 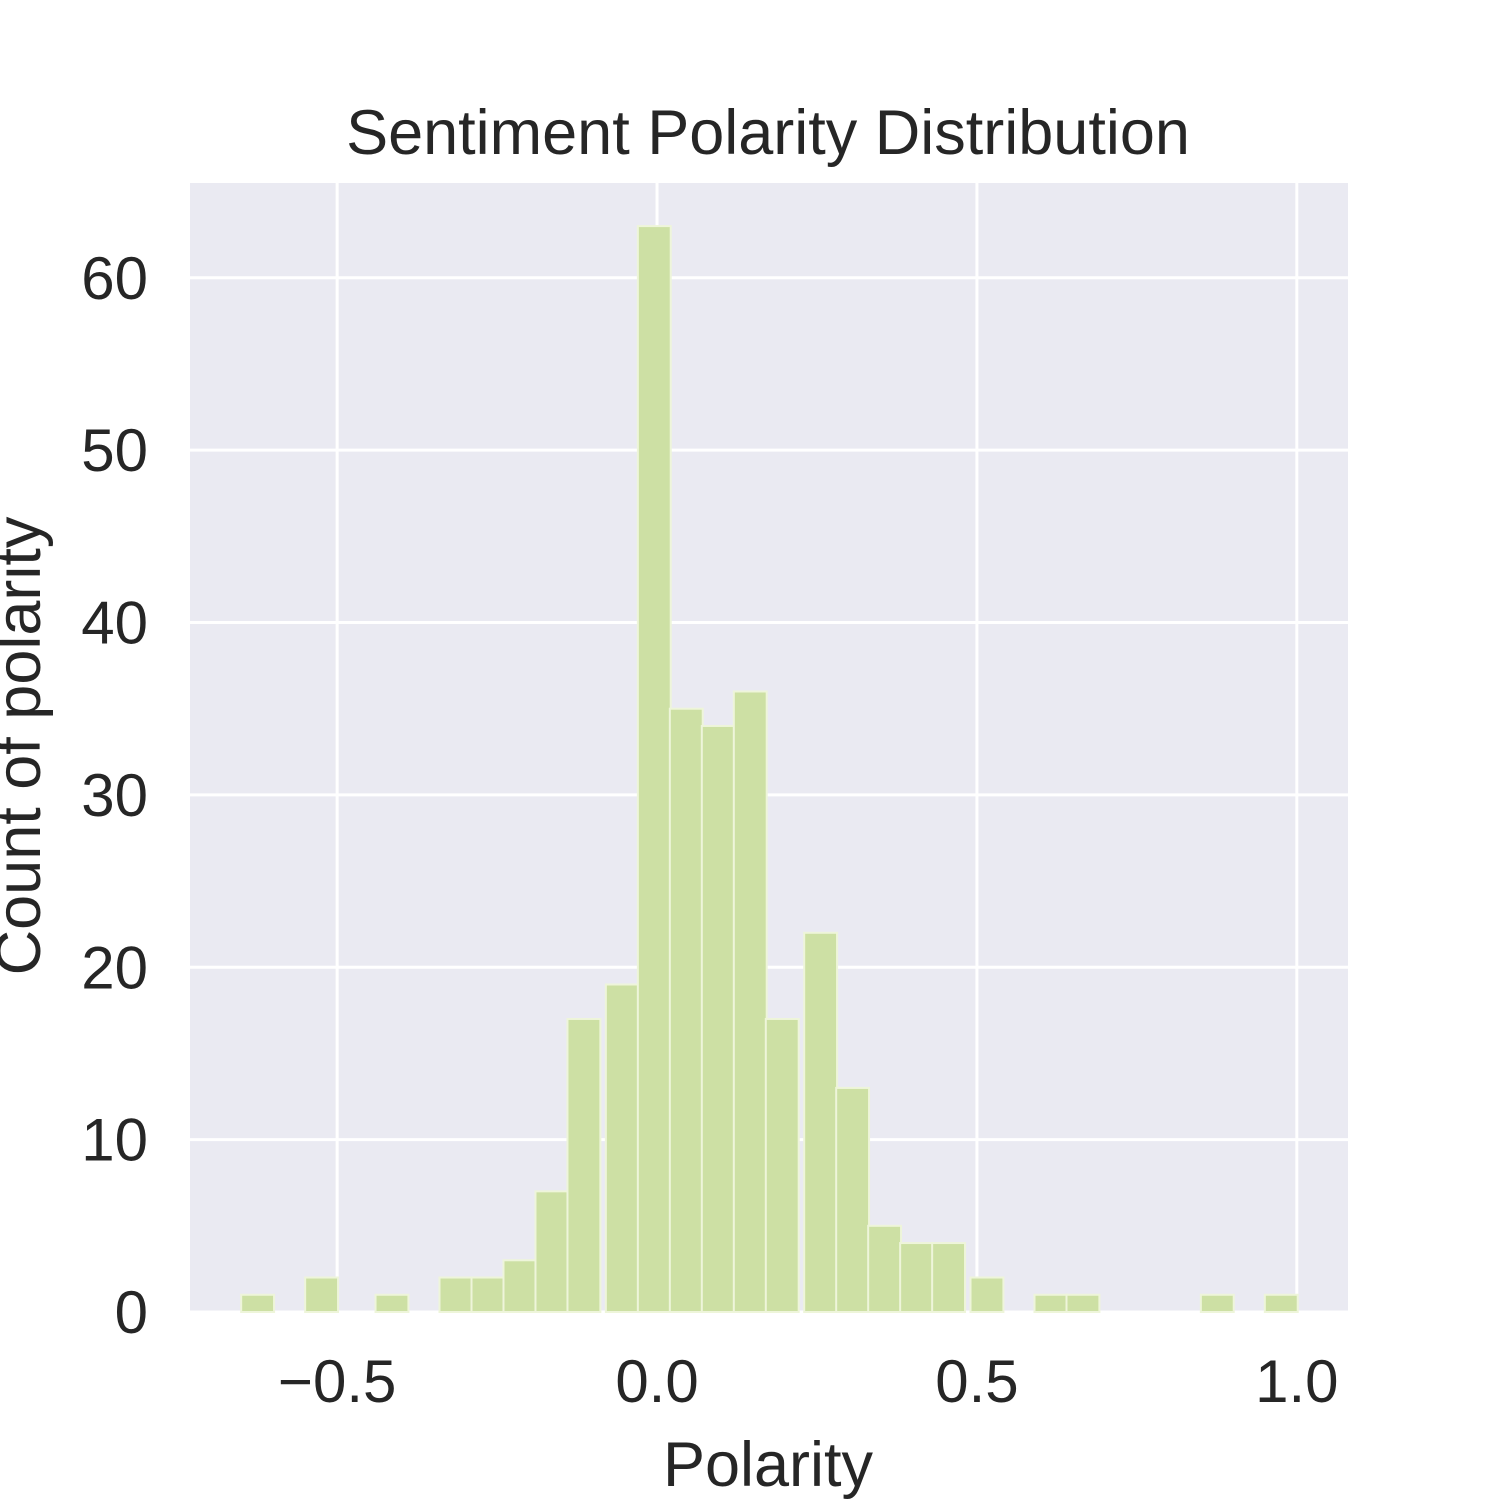 What do you see at coordinates (114, 623) in the screenshot?
I see `y-tick-label: 40` at bounding box center [114, 623].